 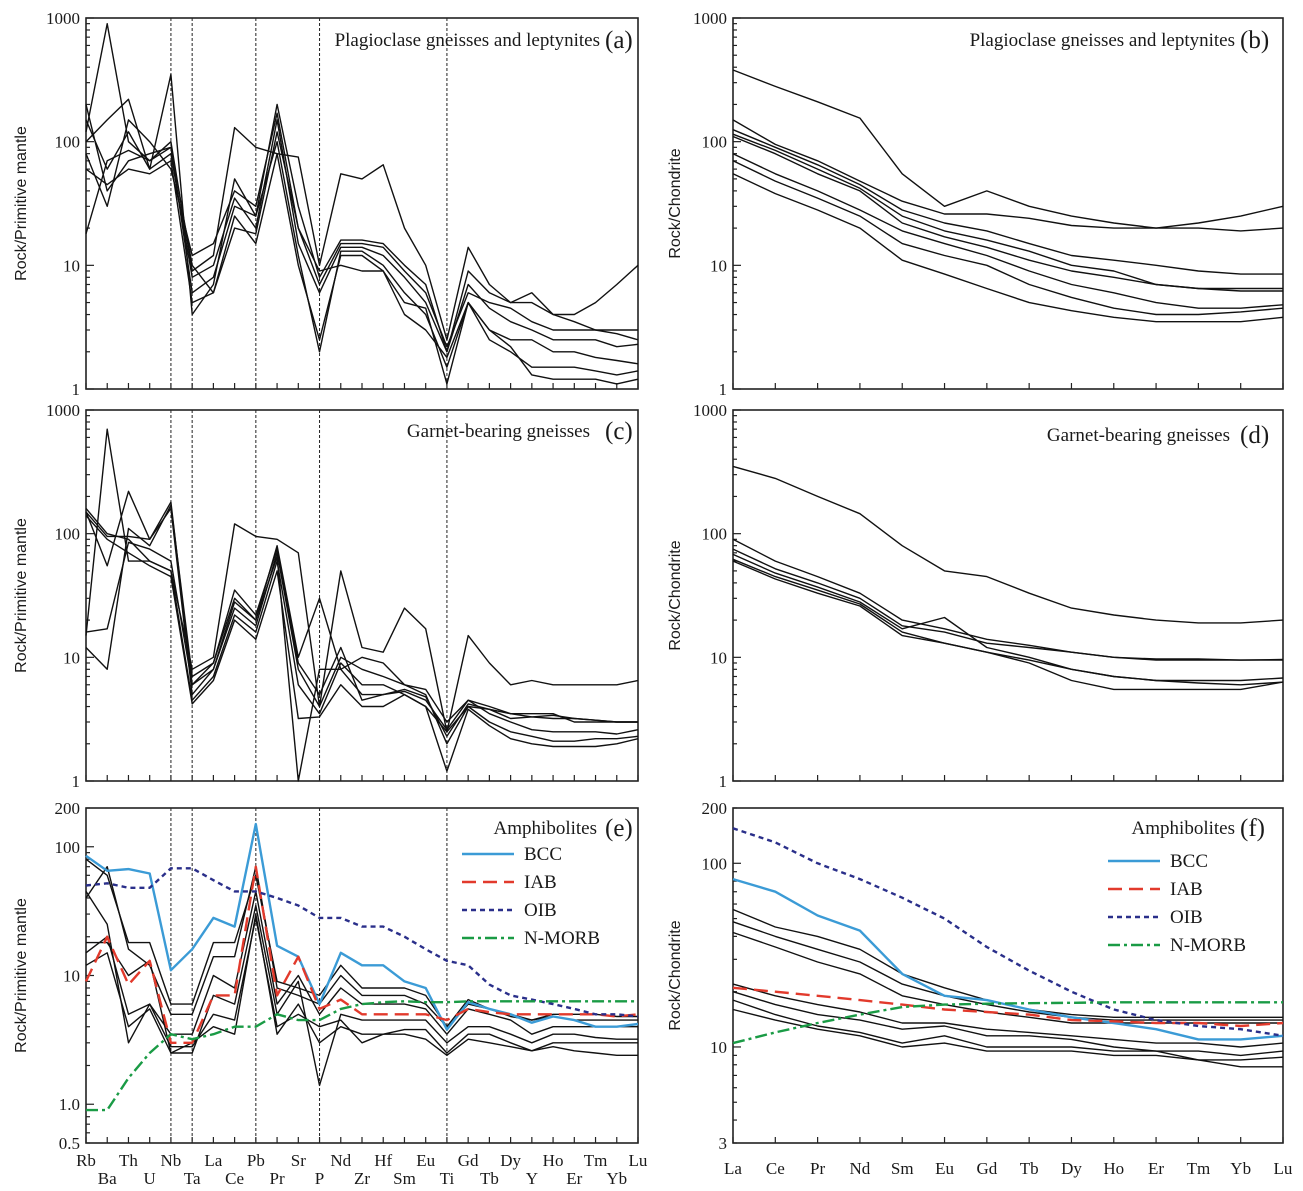 What do you see at coordinates (69, 1143) in the screenshot?
I see `y-tick-label: 0.5` at bounding box center [69, 1143].